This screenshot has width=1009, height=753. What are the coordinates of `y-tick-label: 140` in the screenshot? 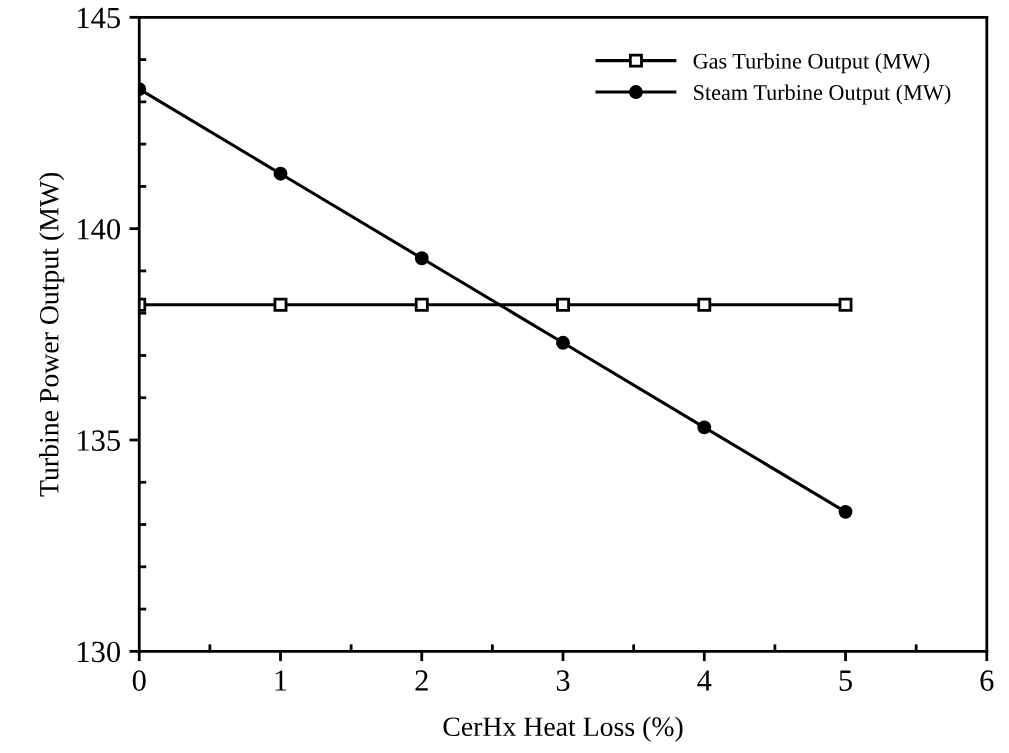 It's located at (99, 229).